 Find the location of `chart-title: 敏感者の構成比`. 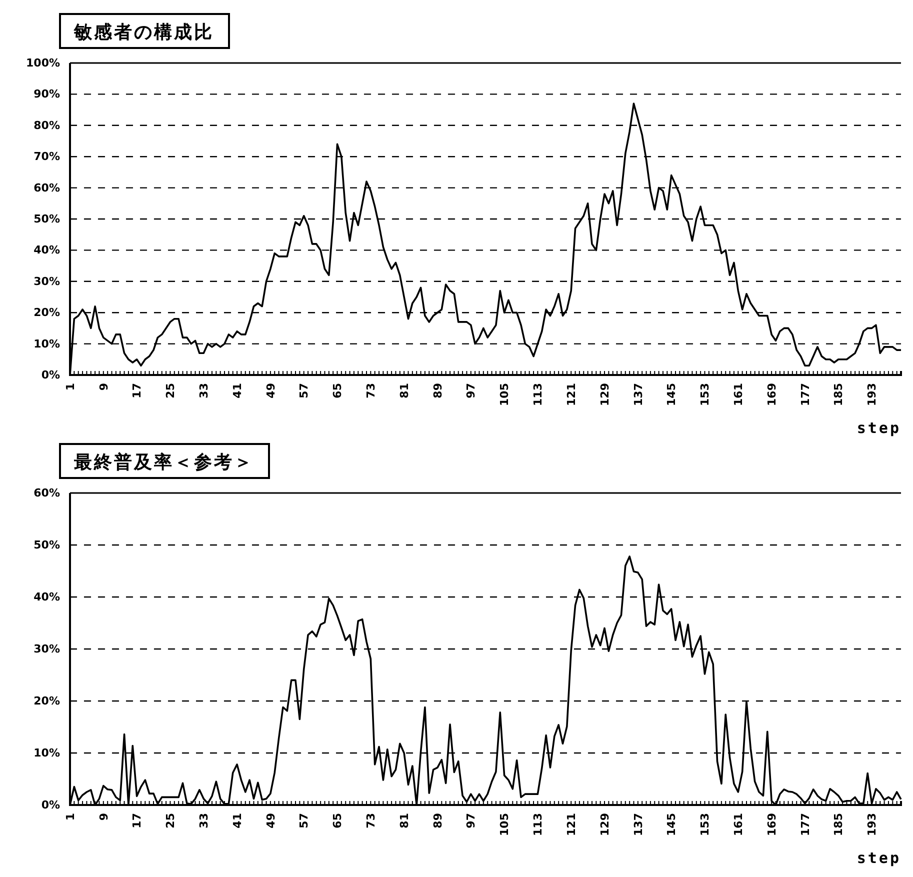

chart-title: 敏感者の構成比 is located at coordinates (143, 32).